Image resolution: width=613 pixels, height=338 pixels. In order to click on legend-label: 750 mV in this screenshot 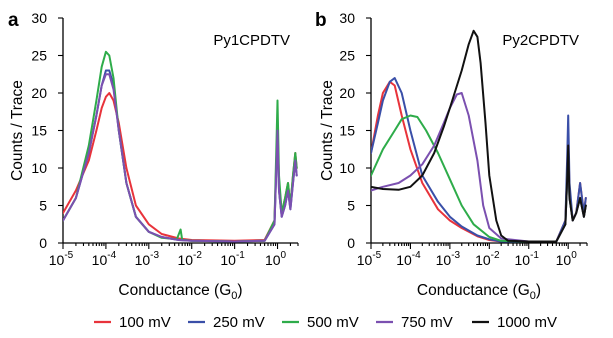, I will do `click(427, 322)`.